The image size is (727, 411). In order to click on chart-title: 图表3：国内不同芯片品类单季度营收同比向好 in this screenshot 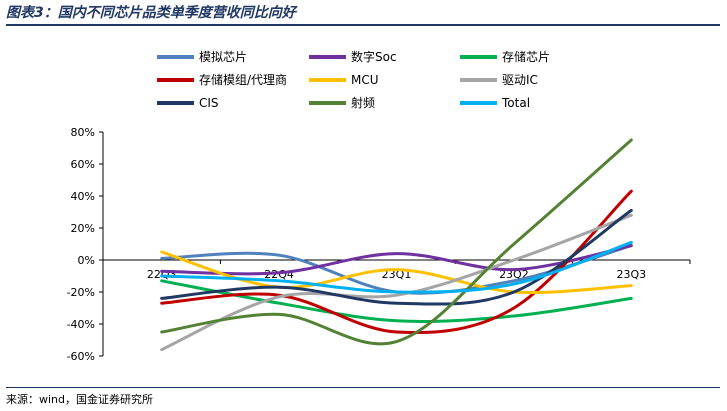, I will do `click(151, 13)`.